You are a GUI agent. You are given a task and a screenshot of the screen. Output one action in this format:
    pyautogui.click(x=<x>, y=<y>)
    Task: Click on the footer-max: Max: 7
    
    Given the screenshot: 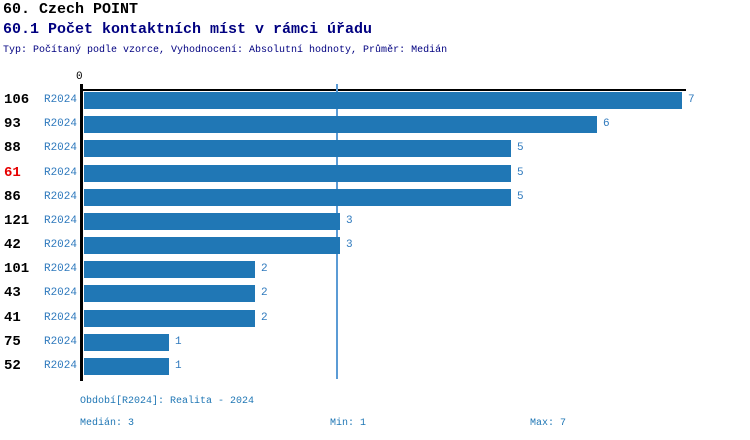 What is the action you would take?
    pyautogui.click(x=548, y=423)
    